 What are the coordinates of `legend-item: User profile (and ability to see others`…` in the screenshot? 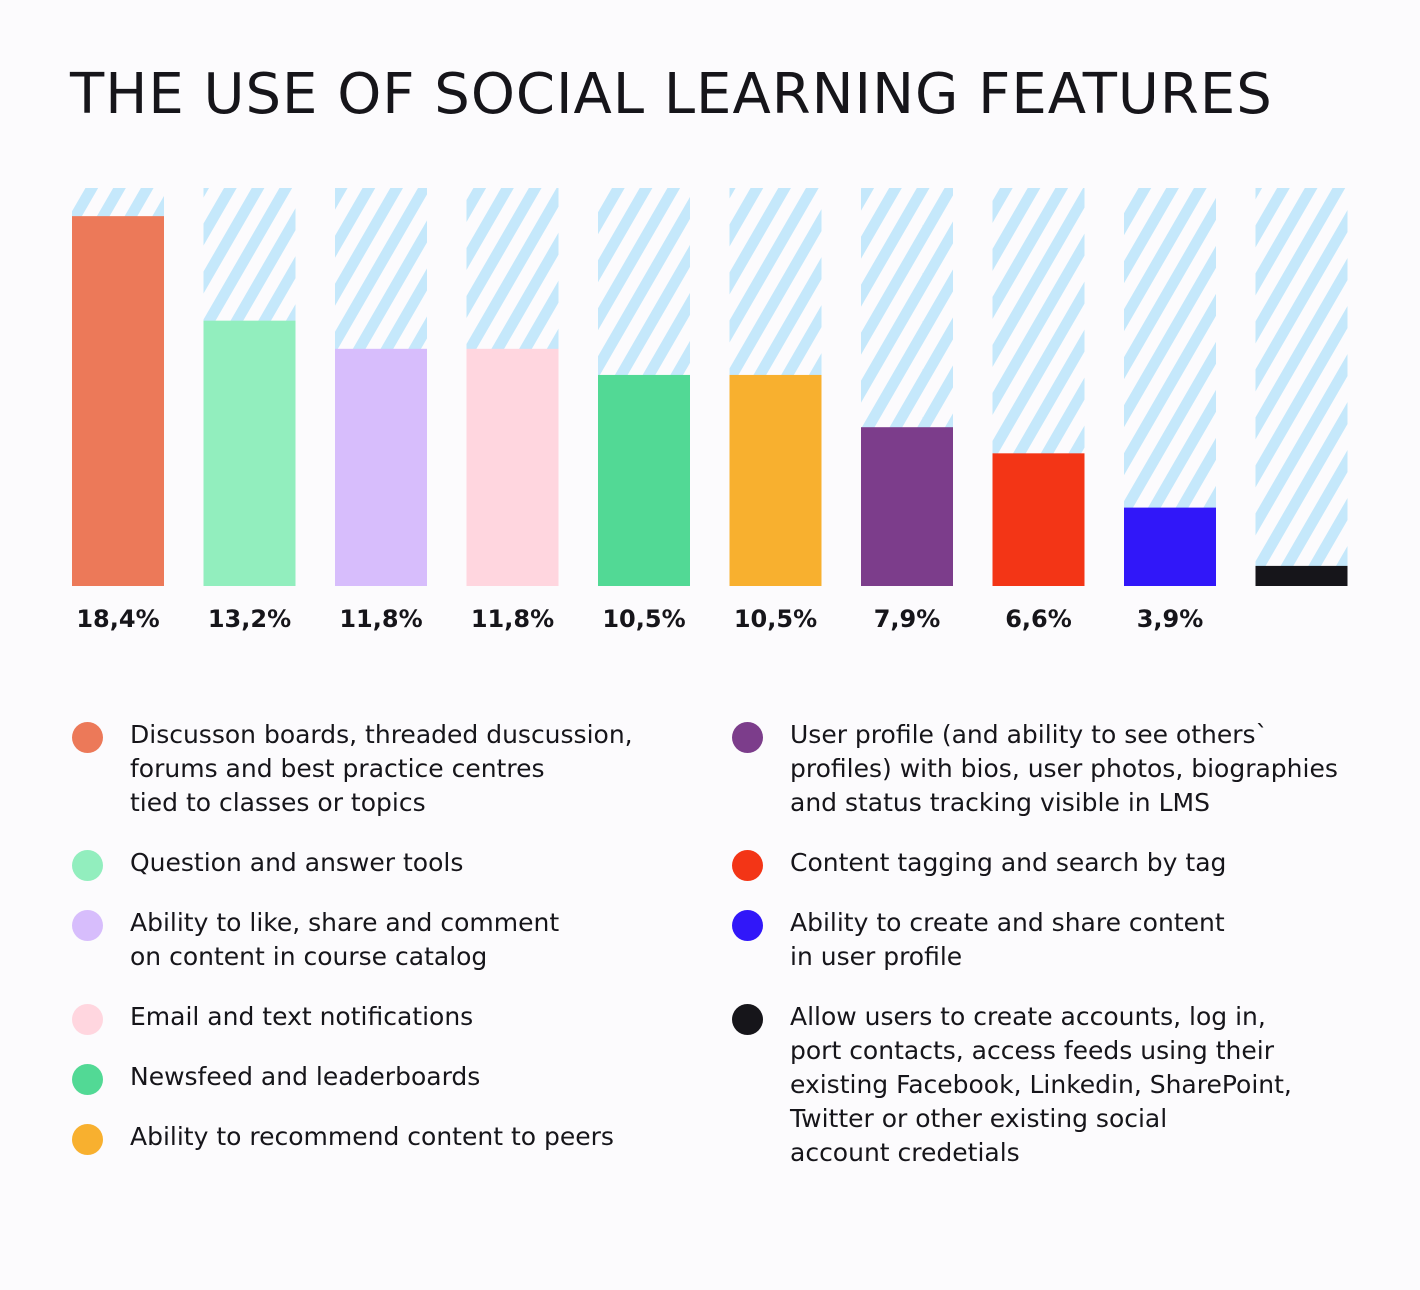 It's located at (1070, 769).